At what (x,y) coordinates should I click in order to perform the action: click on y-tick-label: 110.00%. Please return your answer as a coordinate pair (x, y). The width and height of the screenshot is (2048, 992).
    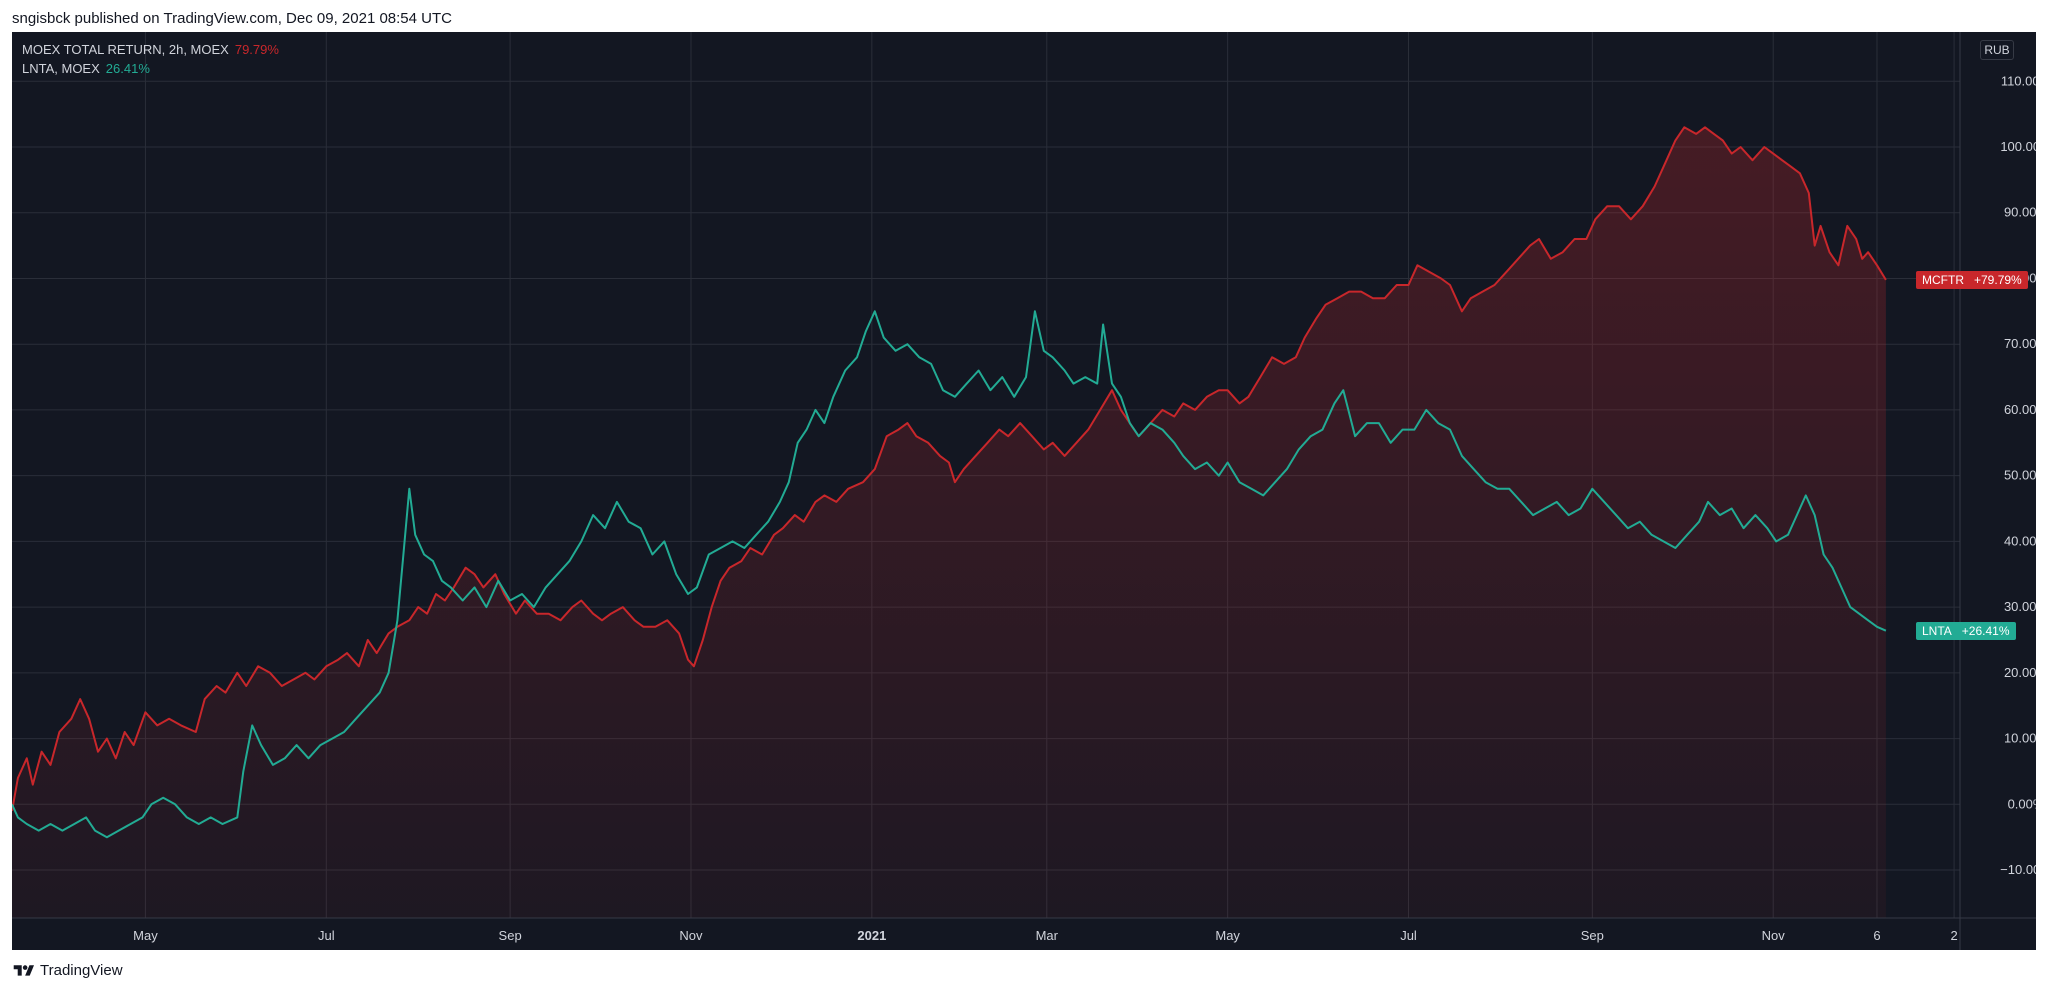
    Looking at the image, I should click on (2018, 80).